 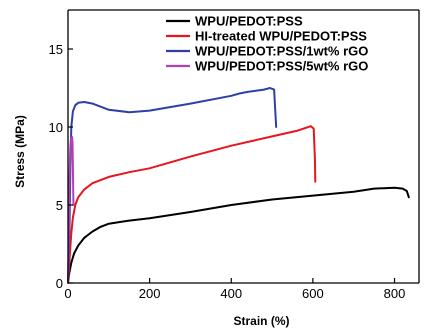 I want to click on y-tick-label-1: 5, so click(x=59, y=205).